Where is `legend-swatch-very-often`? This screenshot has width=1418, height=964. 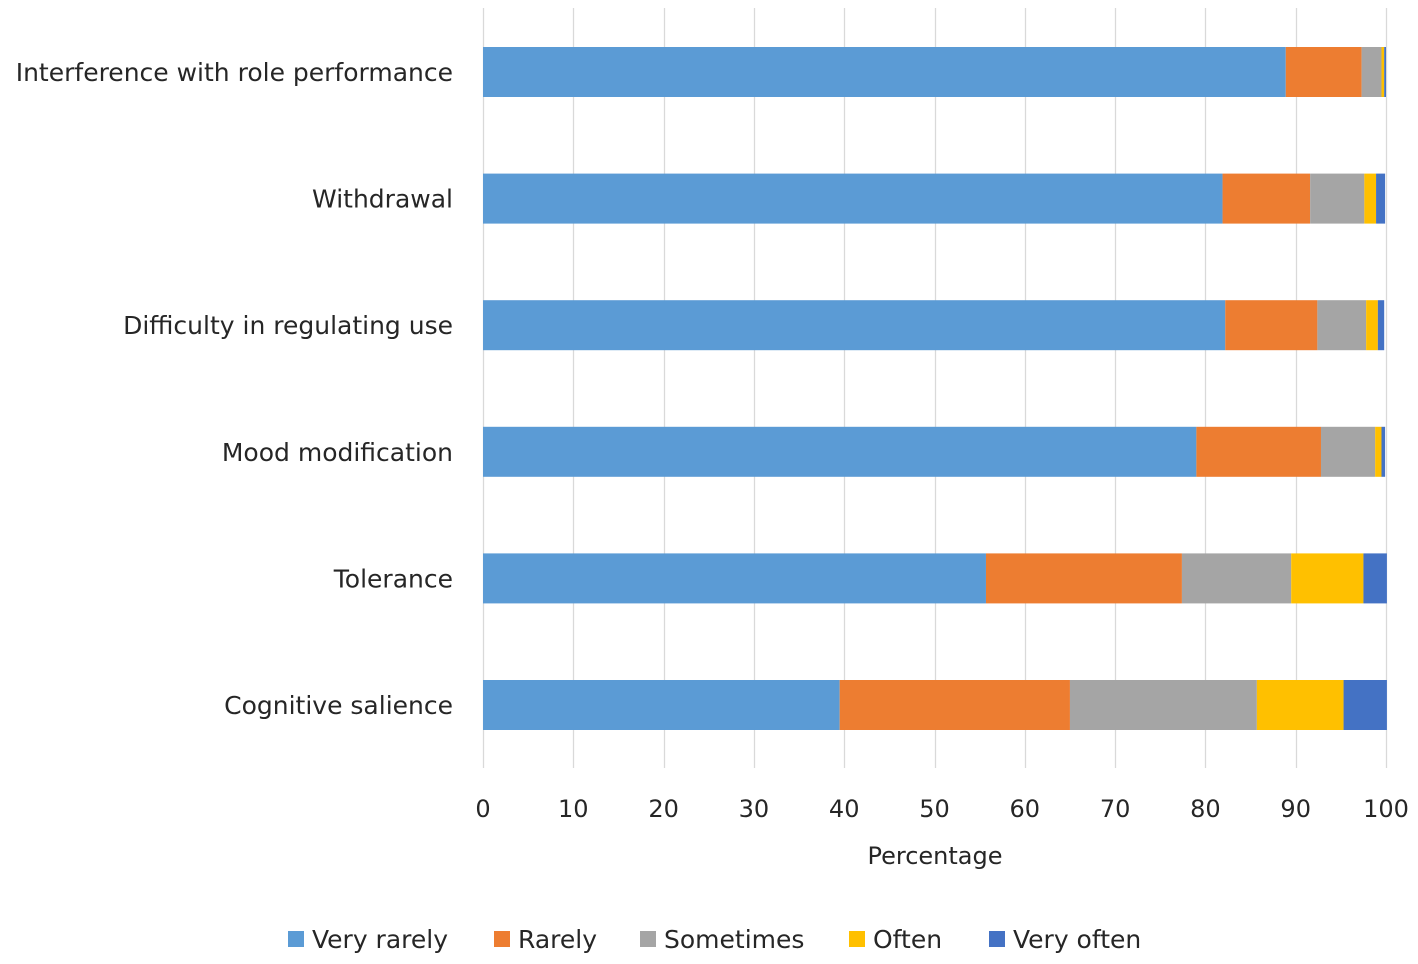 legend-swatch-very-often is located at coordinates (997, 939).